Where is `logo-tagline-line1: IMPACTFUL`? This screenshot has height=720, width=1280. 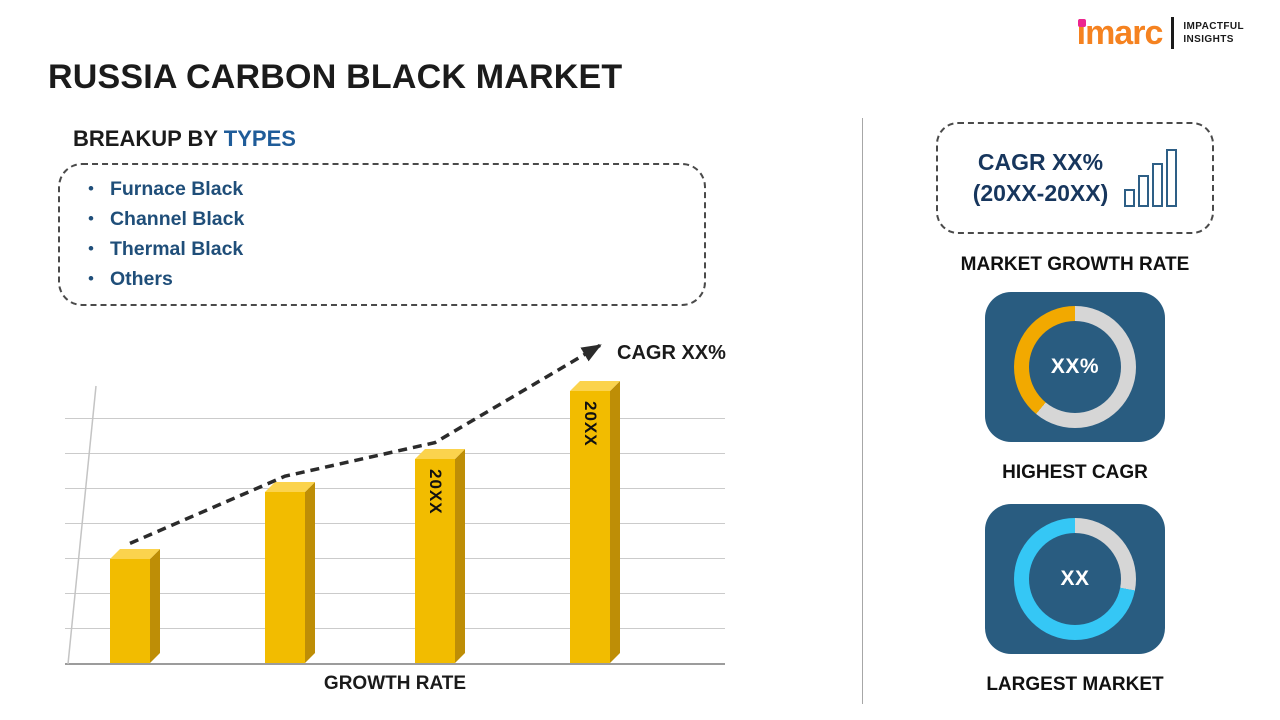 logo-tagline-line1: IMPACTFUL is located at coordinates (1213, 26).